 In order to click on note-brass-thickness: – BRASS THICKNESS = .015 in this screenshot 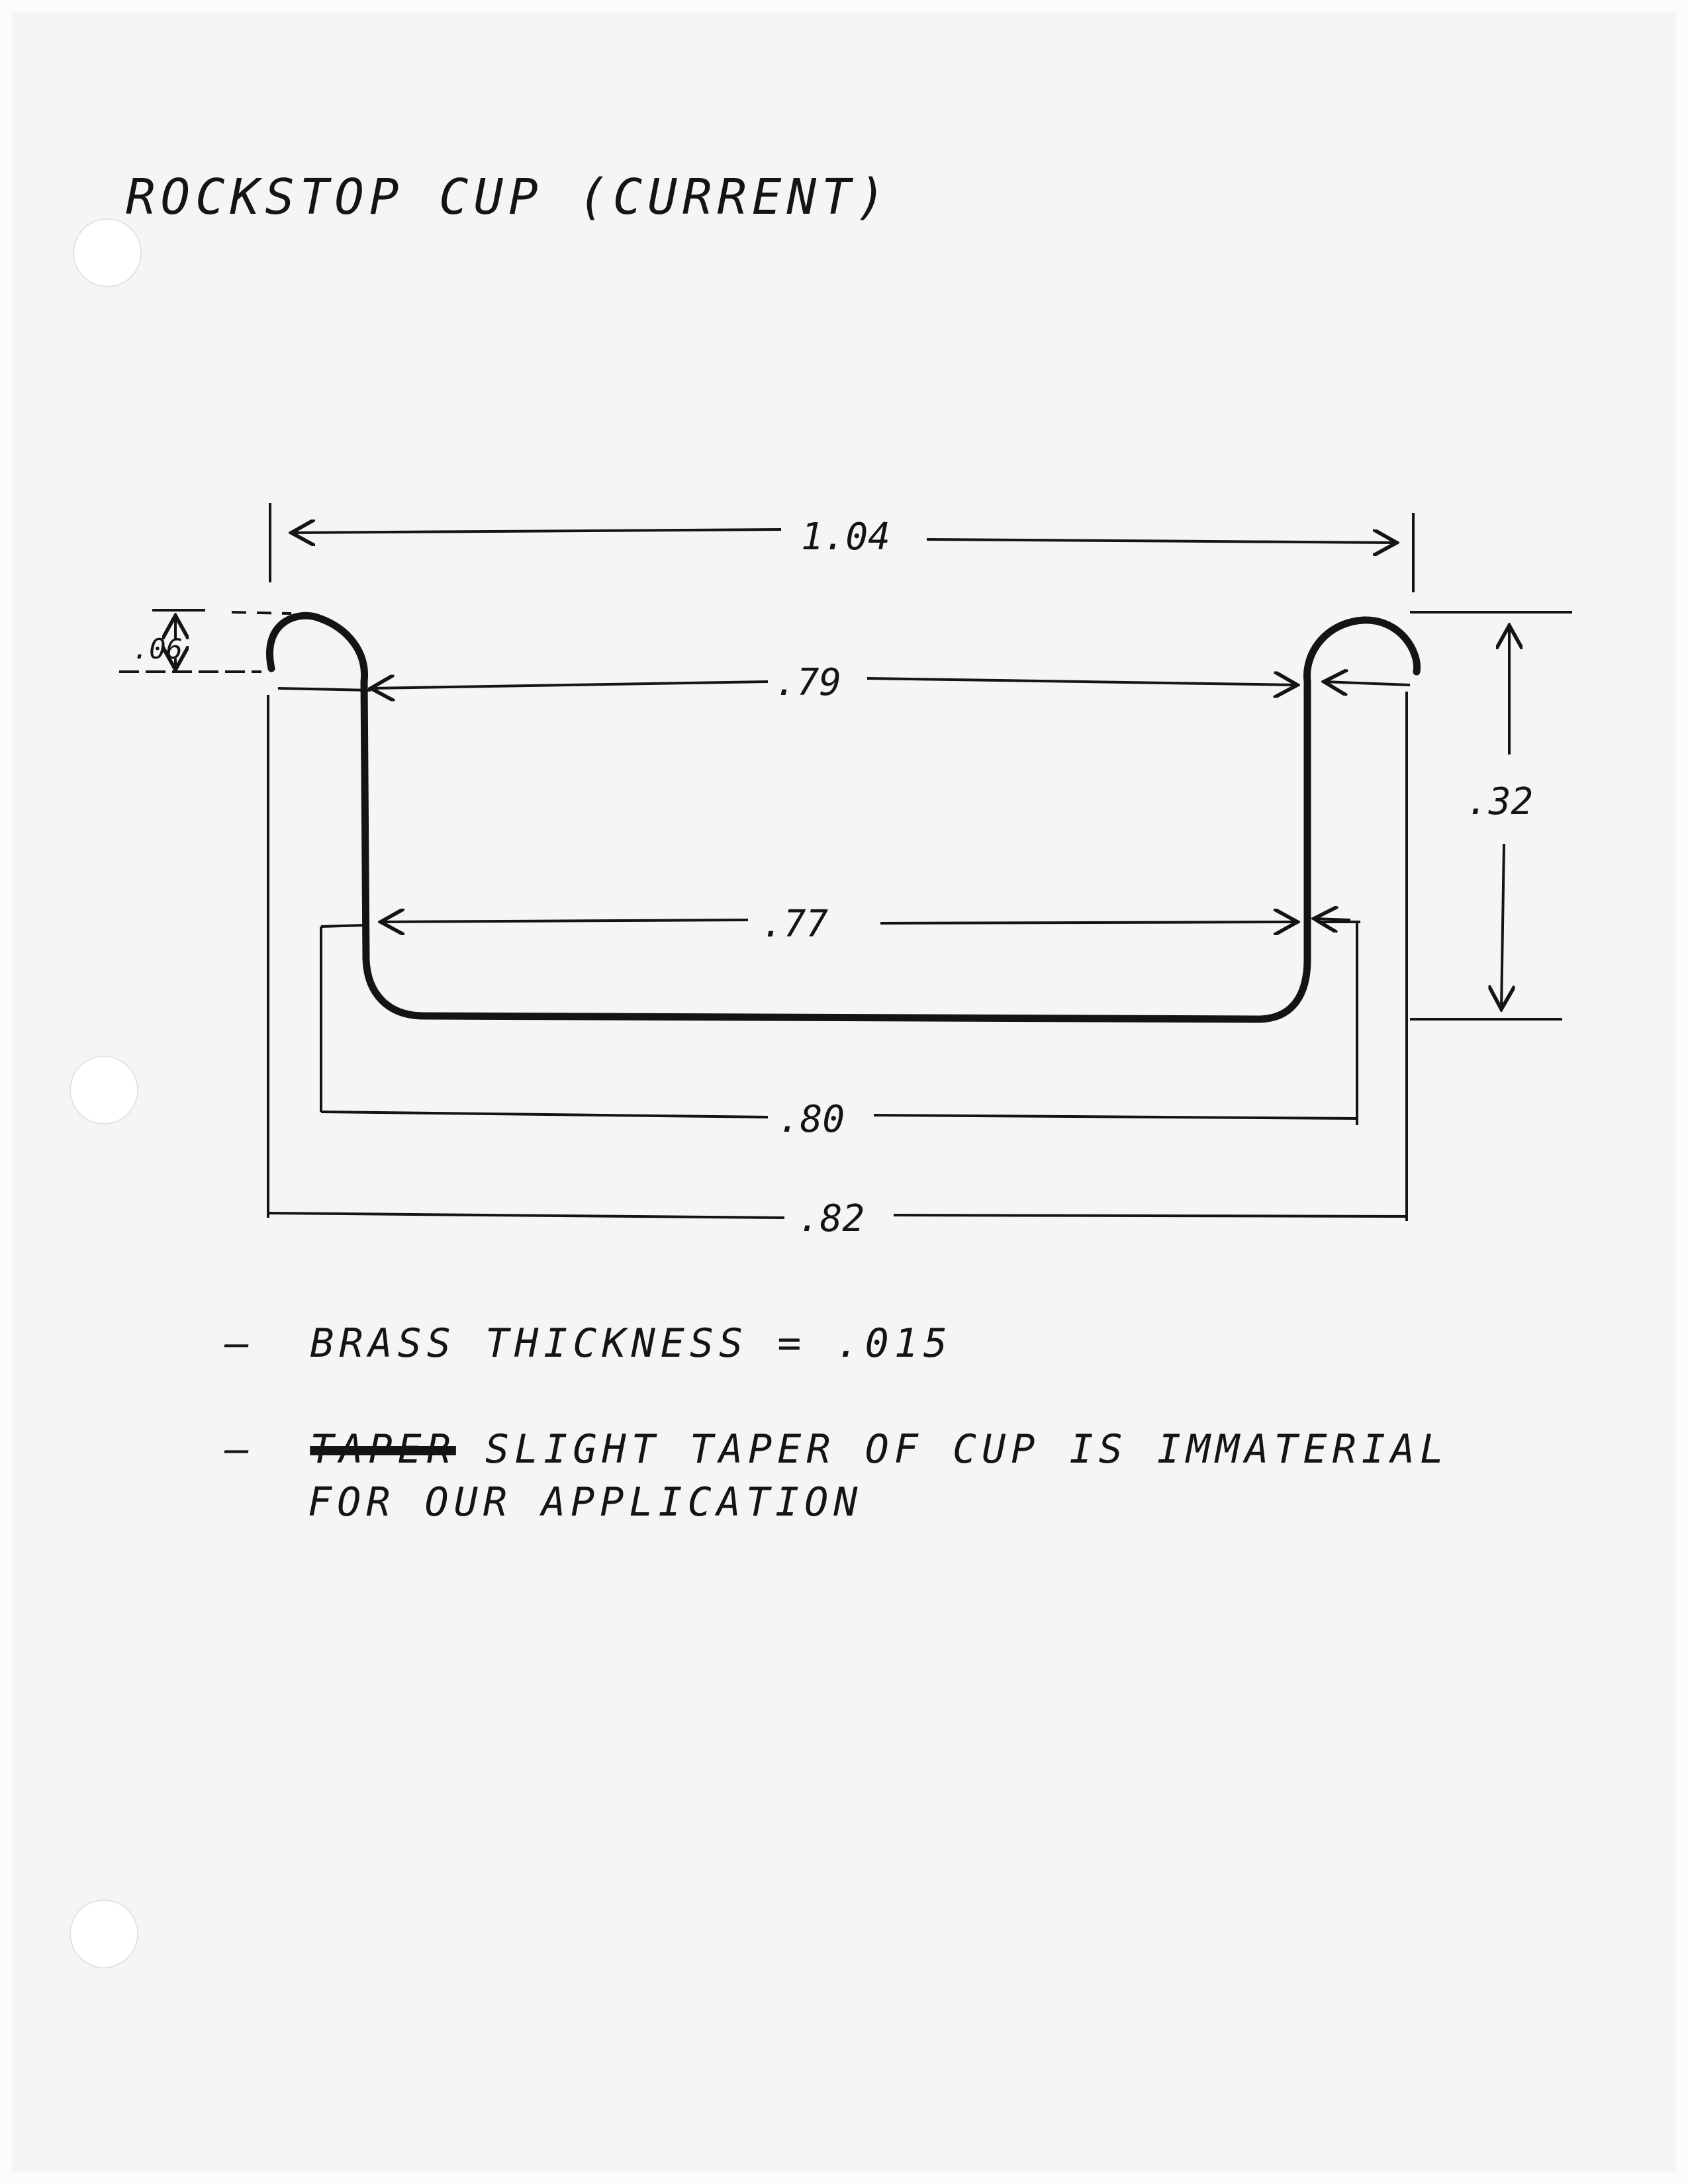, I will do `click(589, 1343)`.